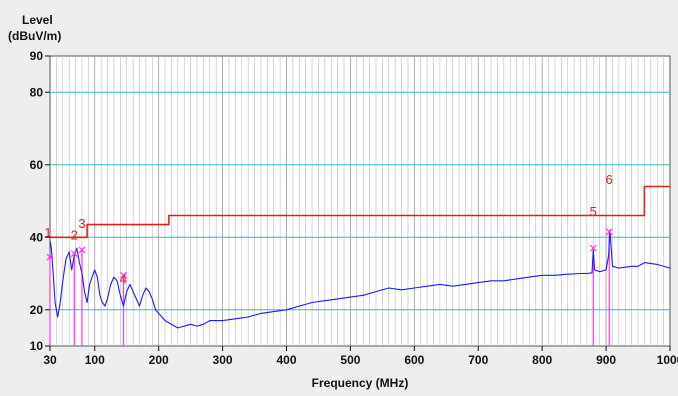 The height and width of the screenshot is (396, 678). I want to click on marker-label-3: 3, so click(81, 223).